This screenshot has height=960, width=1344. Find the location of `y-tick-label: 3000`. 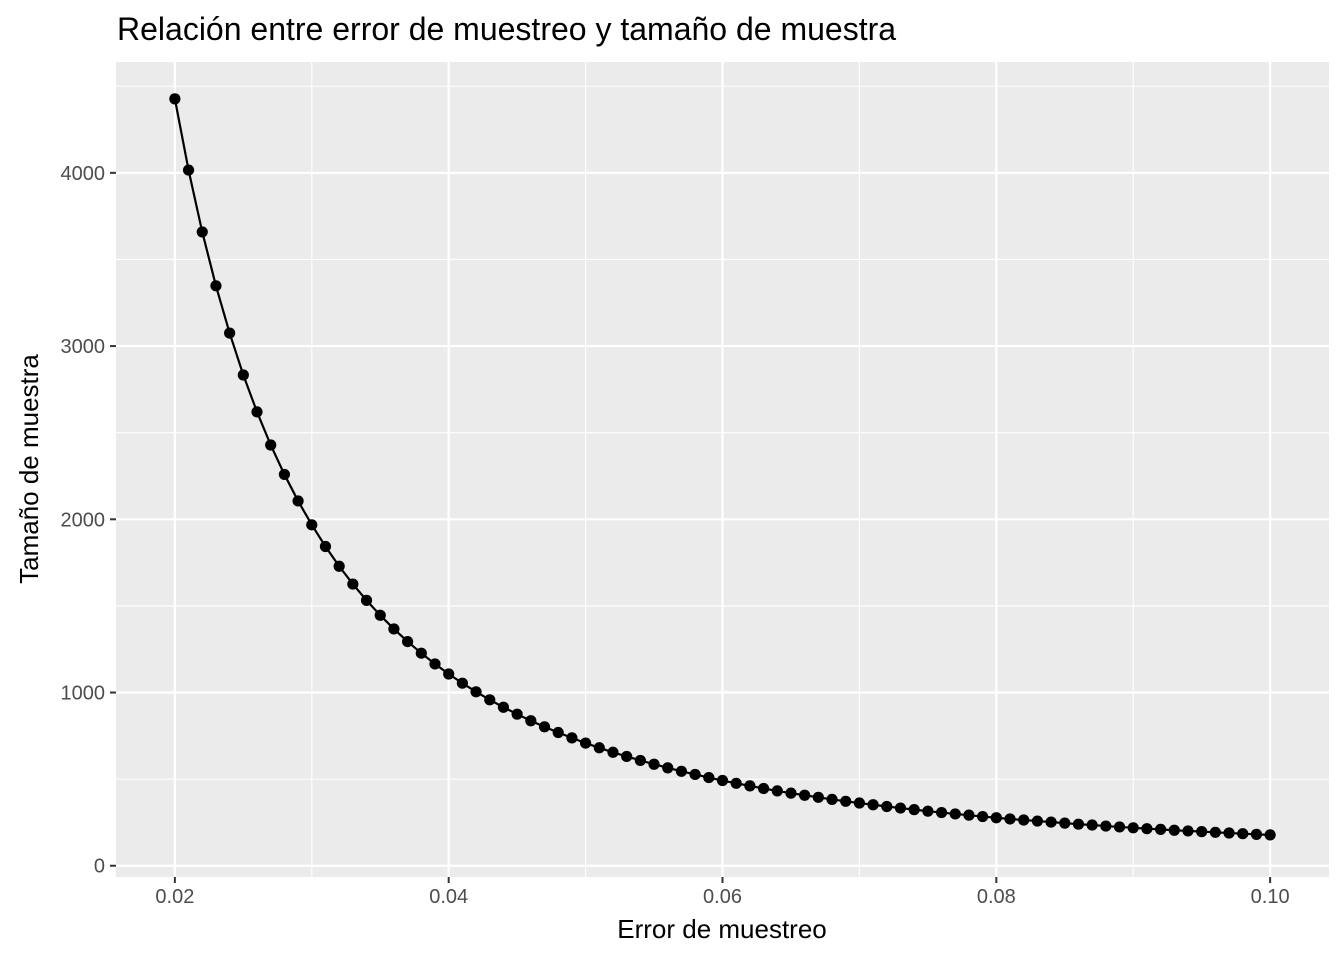

y-tick-label: 3000 is located at coordinates (83, 347).